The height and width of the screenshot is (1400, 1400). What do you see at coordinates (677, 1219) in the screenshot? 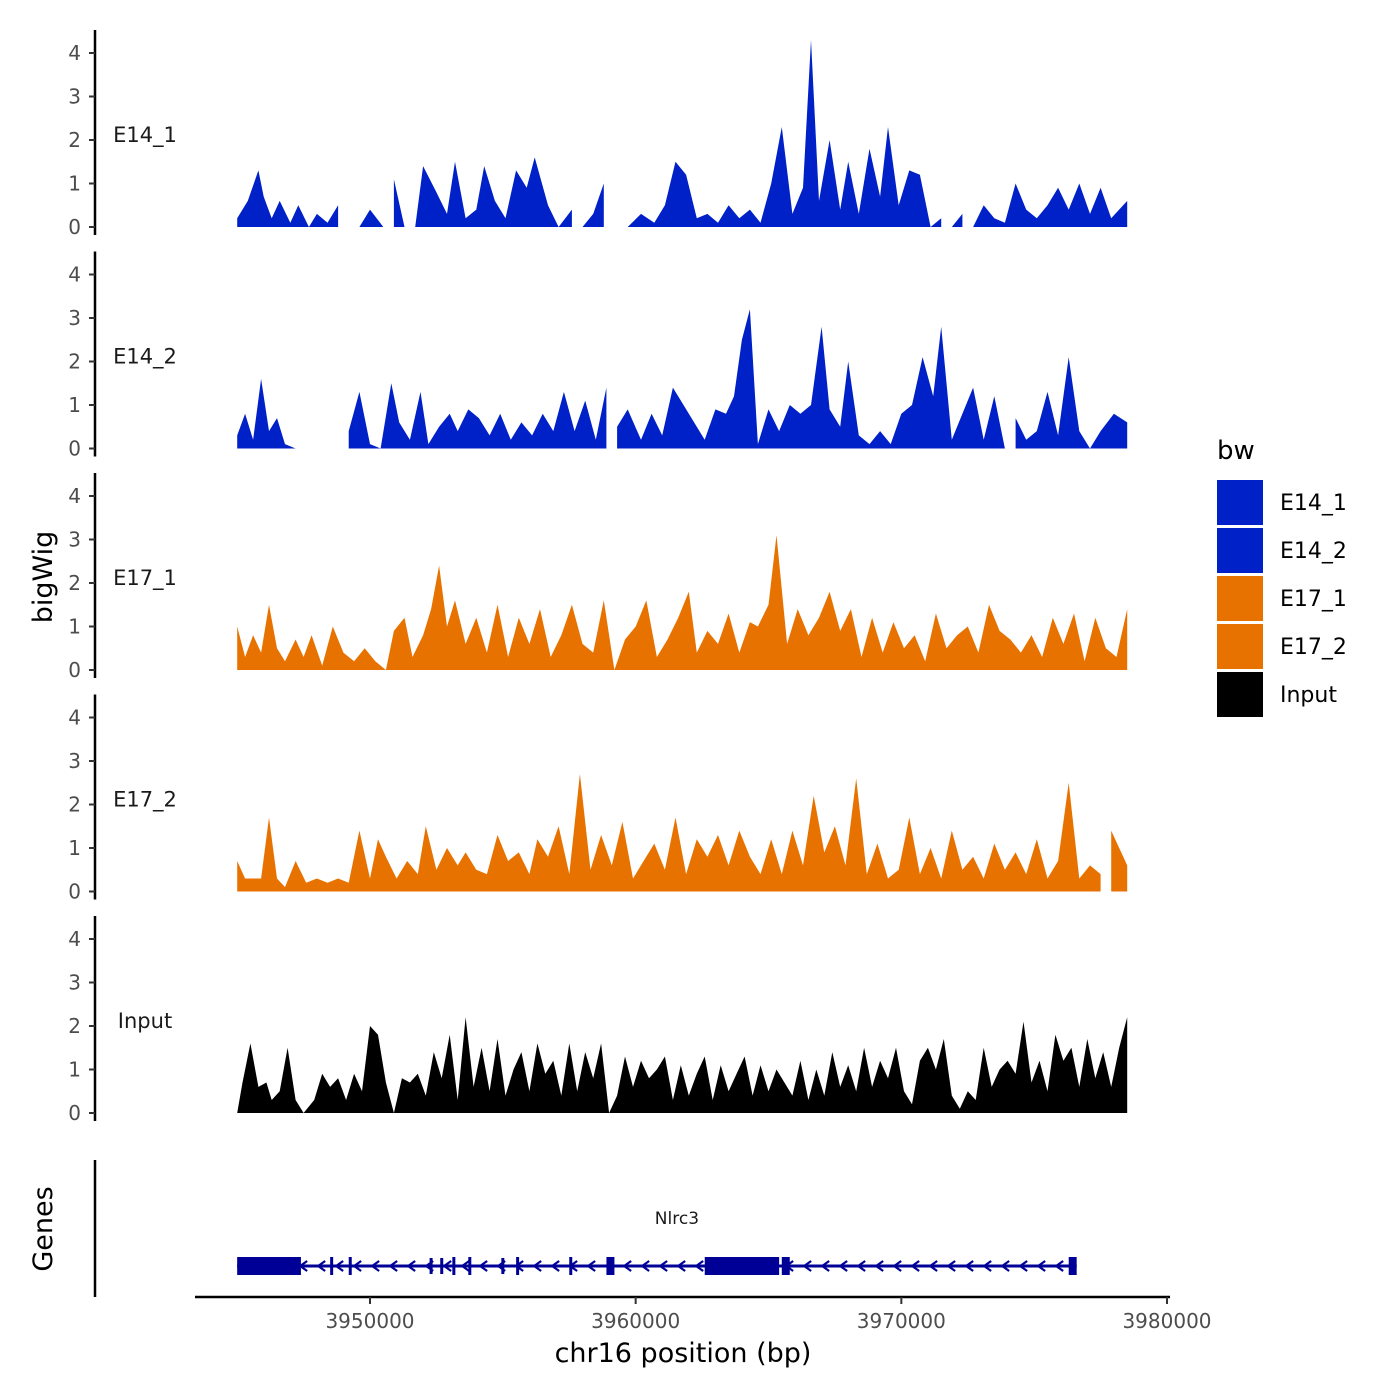
I see `gene-name-label: Nlrc3` at bounding box center [677, 1219].